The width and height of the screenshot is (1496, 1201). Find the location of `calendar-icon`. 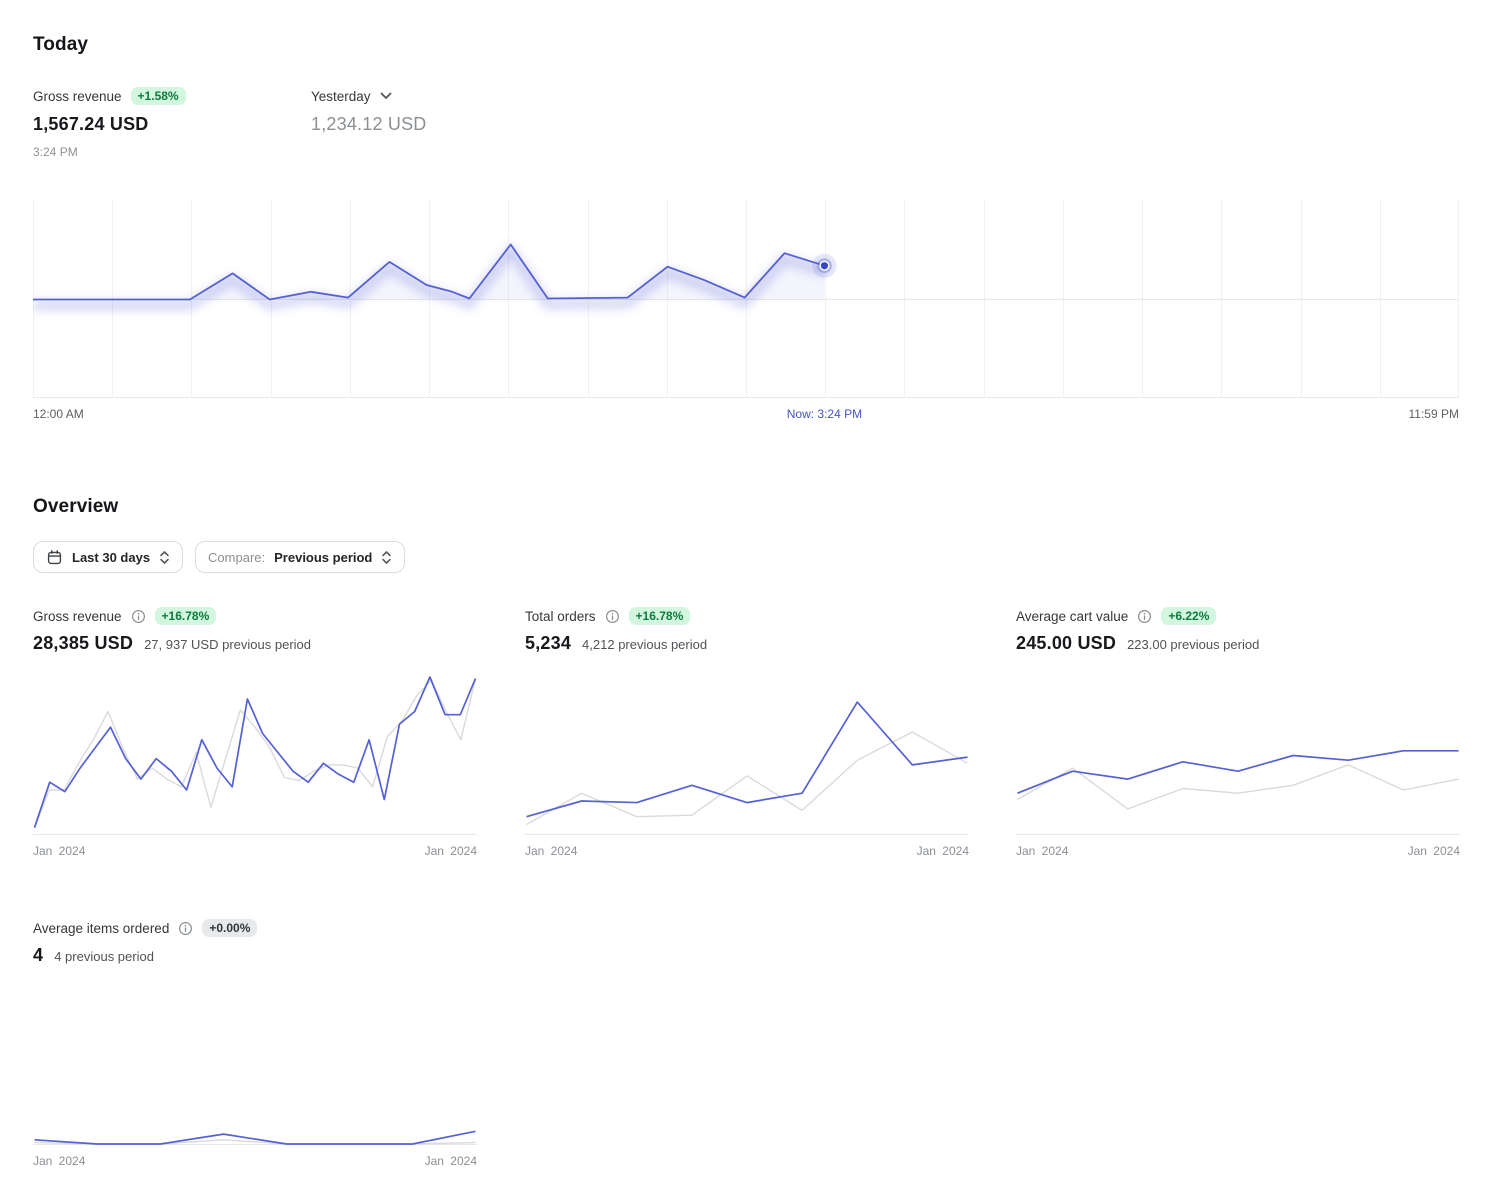

calendar-icon is located at coordinates (54, 557).